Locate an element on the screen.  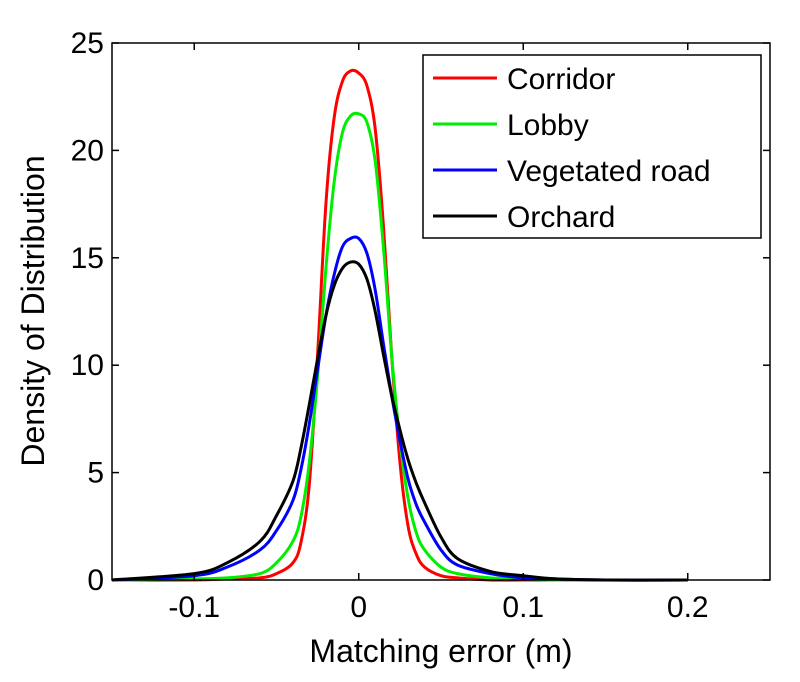
x-tick-label: -0.1 is located at coordinates (194, 607).